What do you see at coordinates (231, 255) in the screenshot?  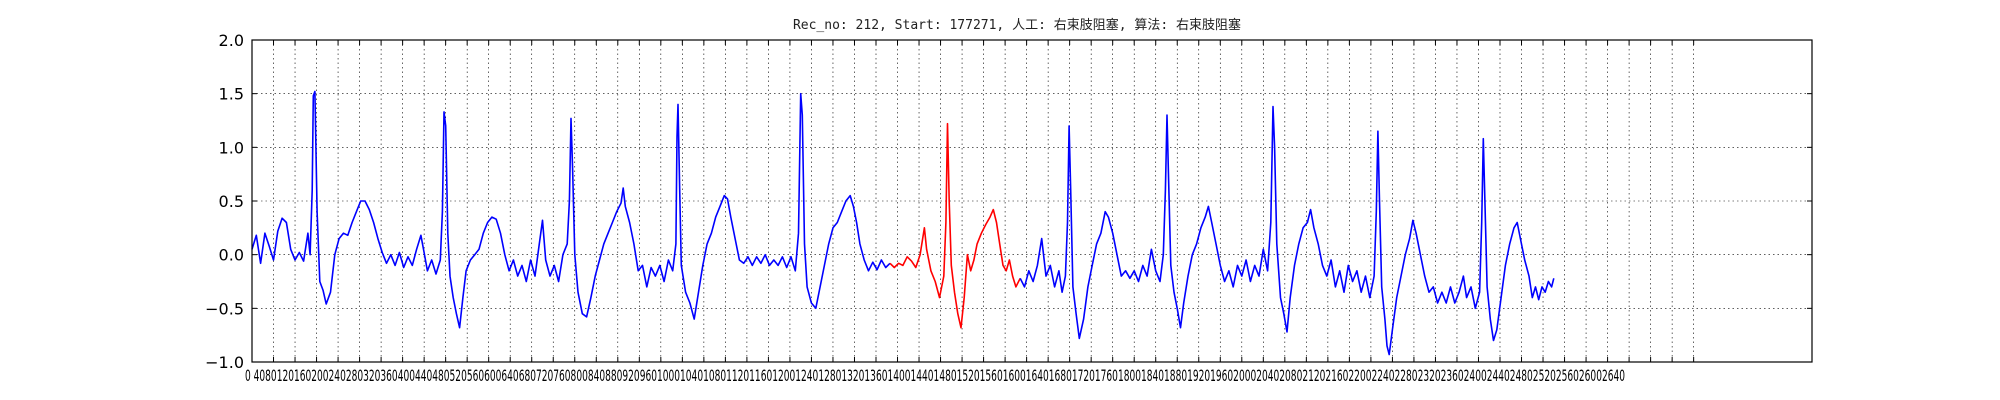 I see `y-tick-label: 0.0` at bounding box center [231, 255].